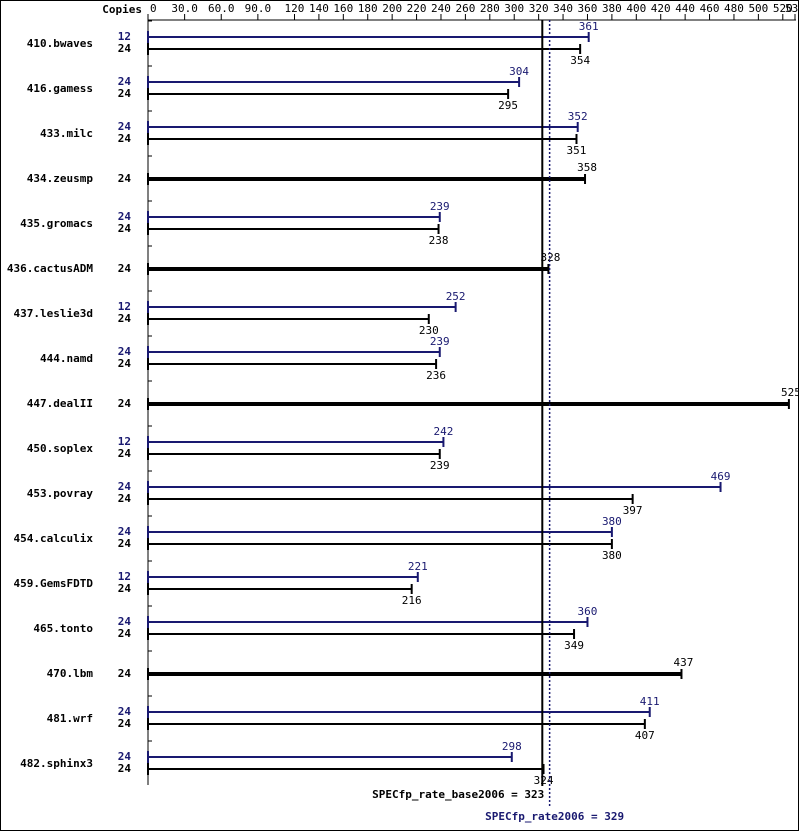  What do you see at coordinates (790, 392) in the screenshot?
I see `value-label: 525` at bounding box center [790, 392].